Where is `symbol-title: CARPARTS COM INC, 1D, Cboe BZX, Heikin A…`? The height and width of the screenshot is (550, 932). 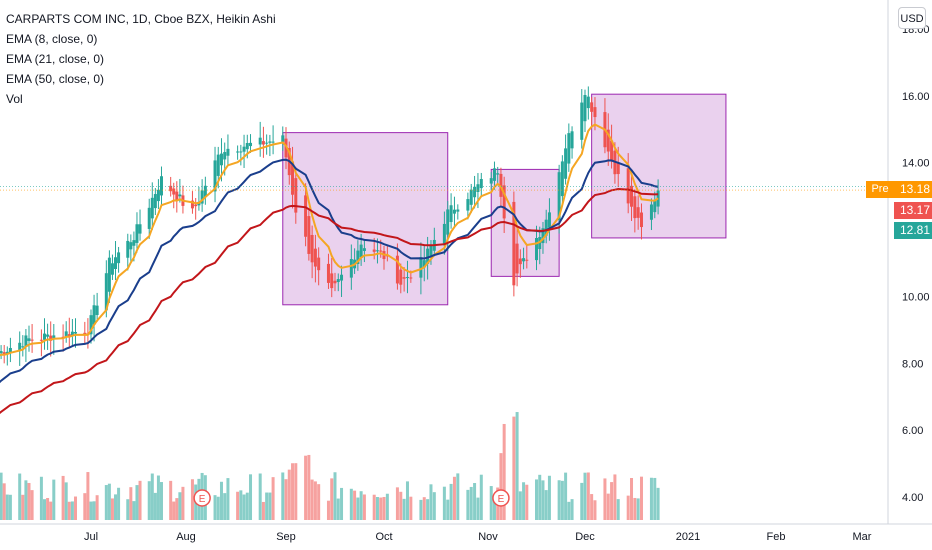
symbol-title: CARPARTS COM INC, 1D, Cboe BZX, Heikin A… is located at coordinates (141, 19).